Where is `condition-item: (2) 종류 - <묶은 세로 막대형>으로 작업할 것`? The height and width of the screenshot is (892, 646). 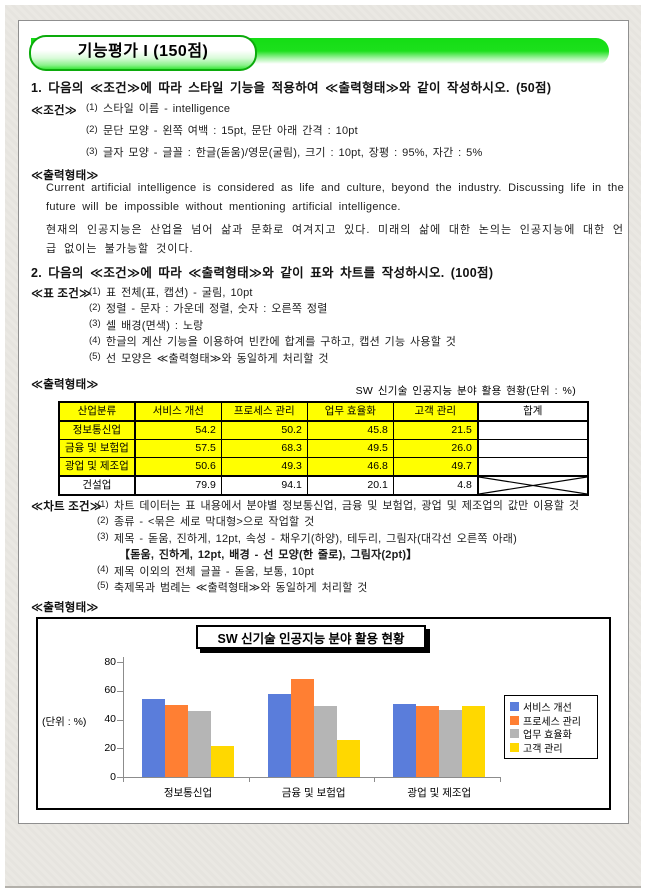 condition-item: (2) 종류 - <묶은 세로 막대형>으로 작업할 것 is located at coordinates (338, 521).